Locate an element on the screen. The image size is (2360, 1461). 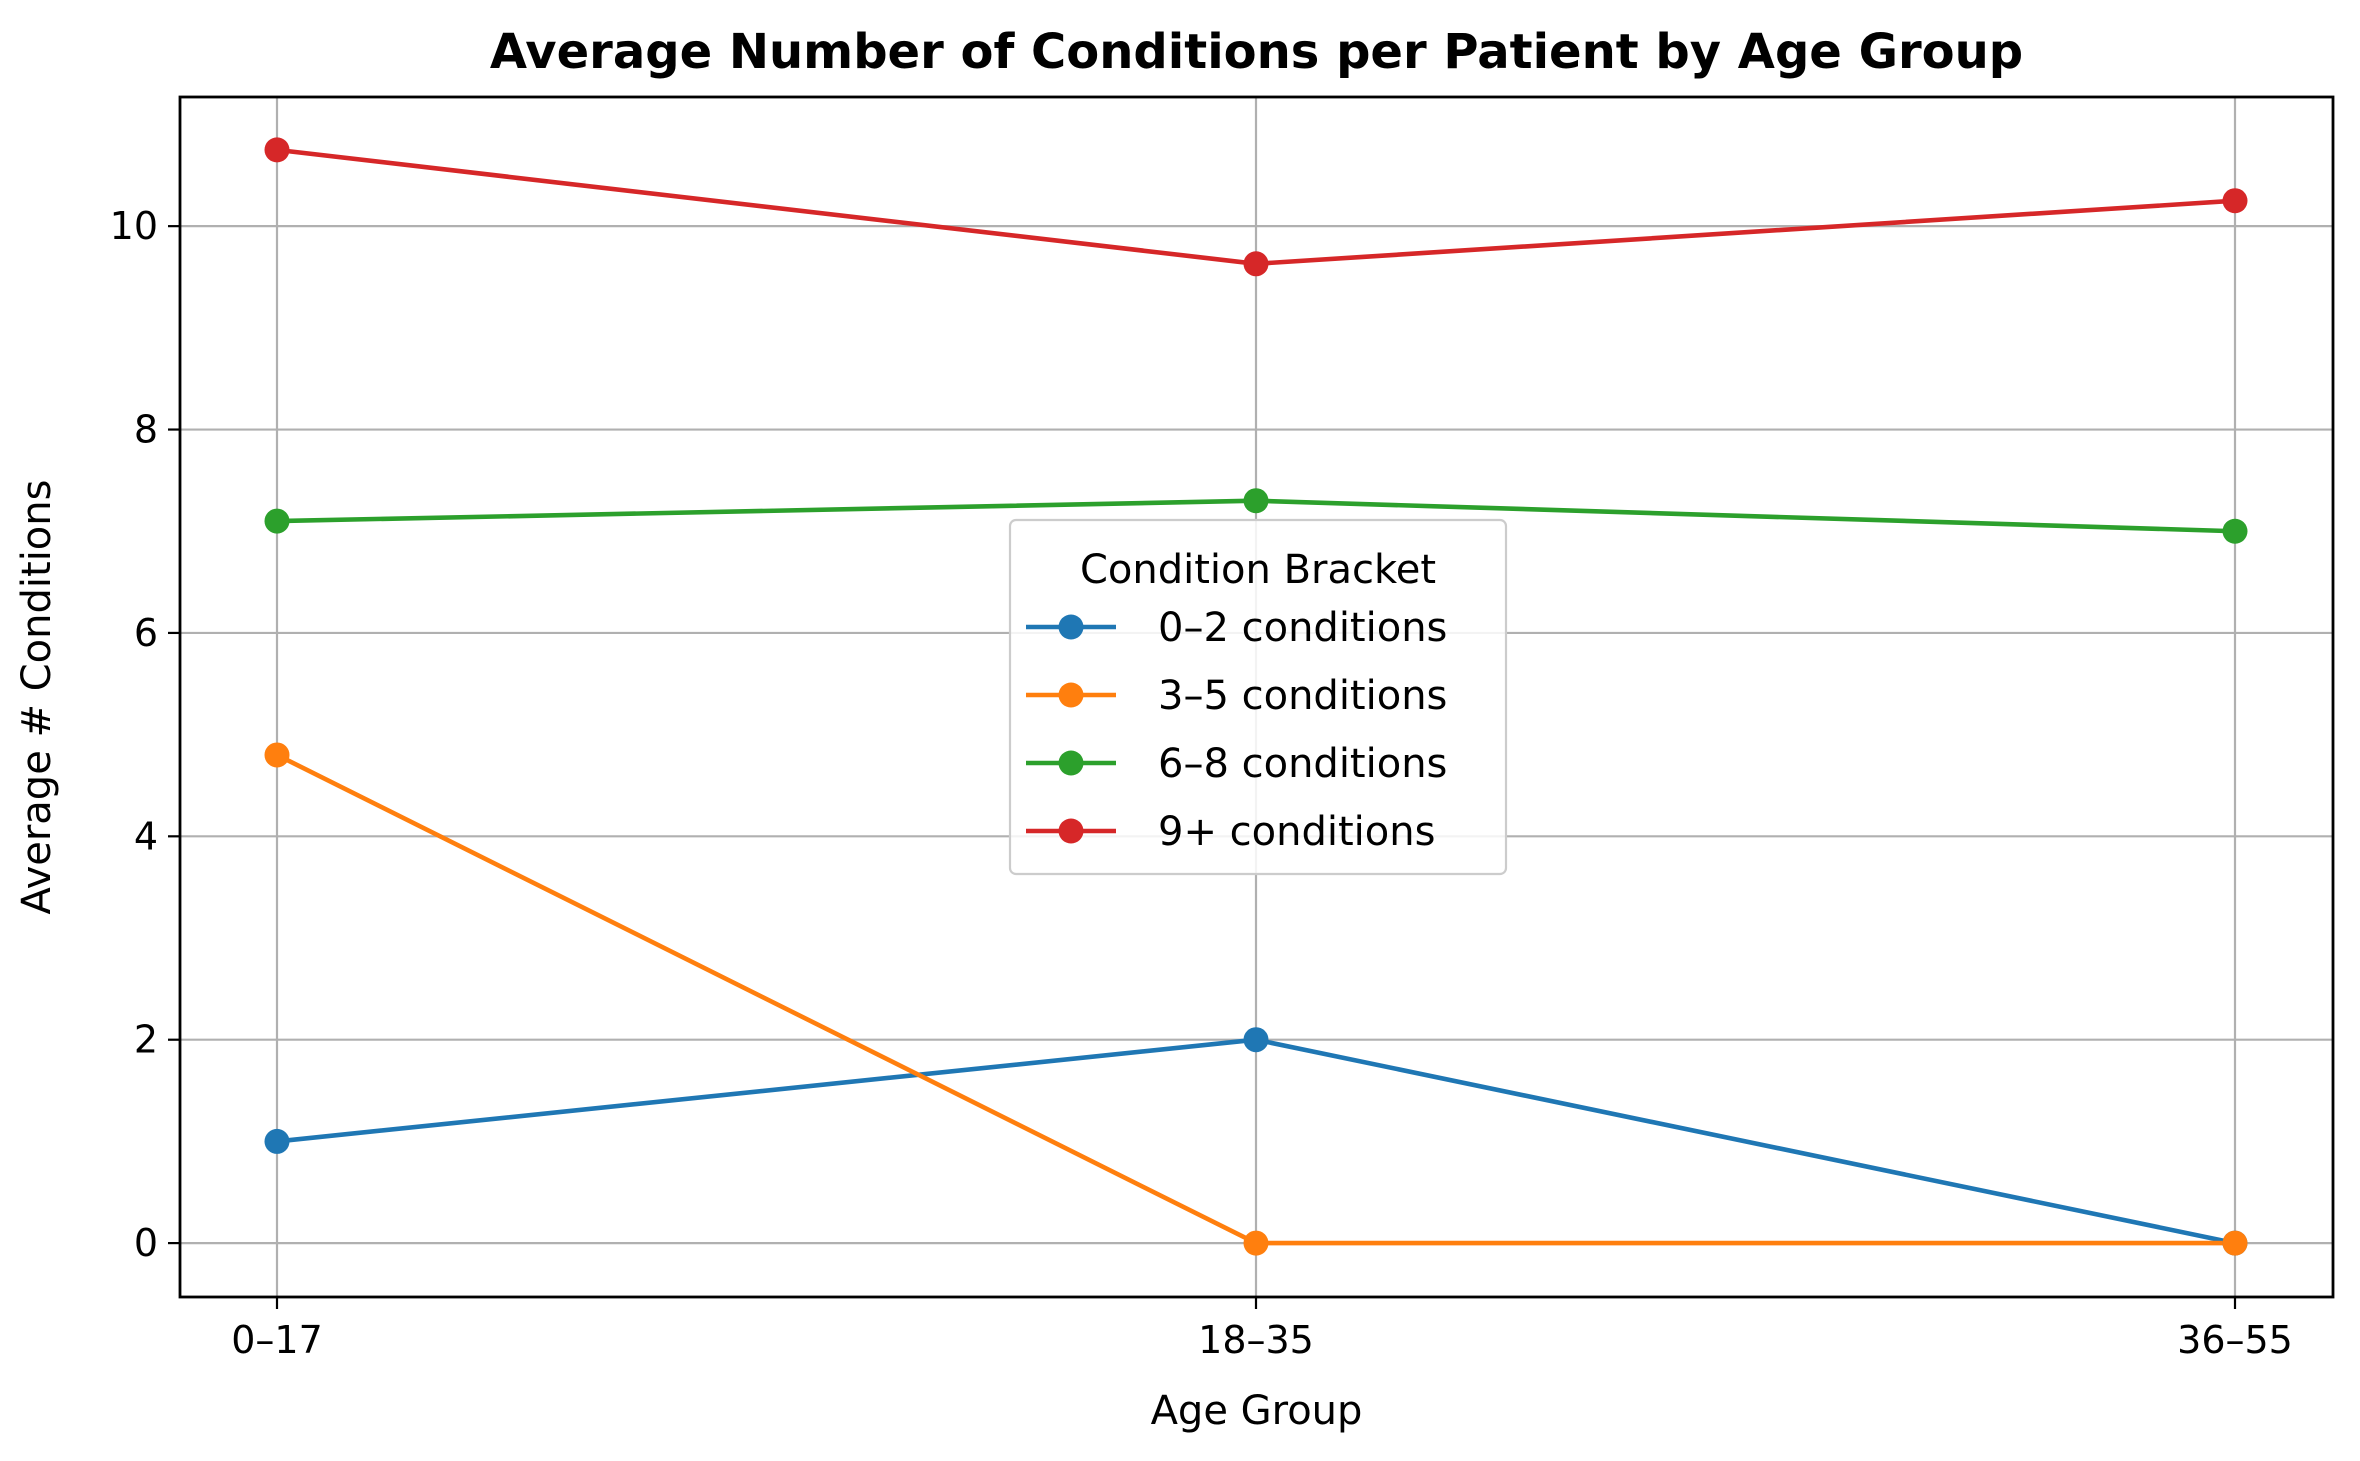
legend-title: Condition Bracket is located at coordinates (1258, 570).